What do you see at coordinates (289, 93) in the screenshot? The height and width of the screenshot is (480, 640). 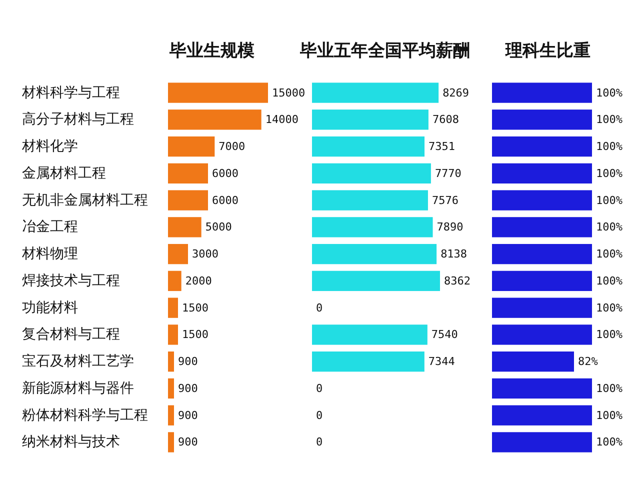 I see `data-label: 15000` at bounding box center [289, 93].